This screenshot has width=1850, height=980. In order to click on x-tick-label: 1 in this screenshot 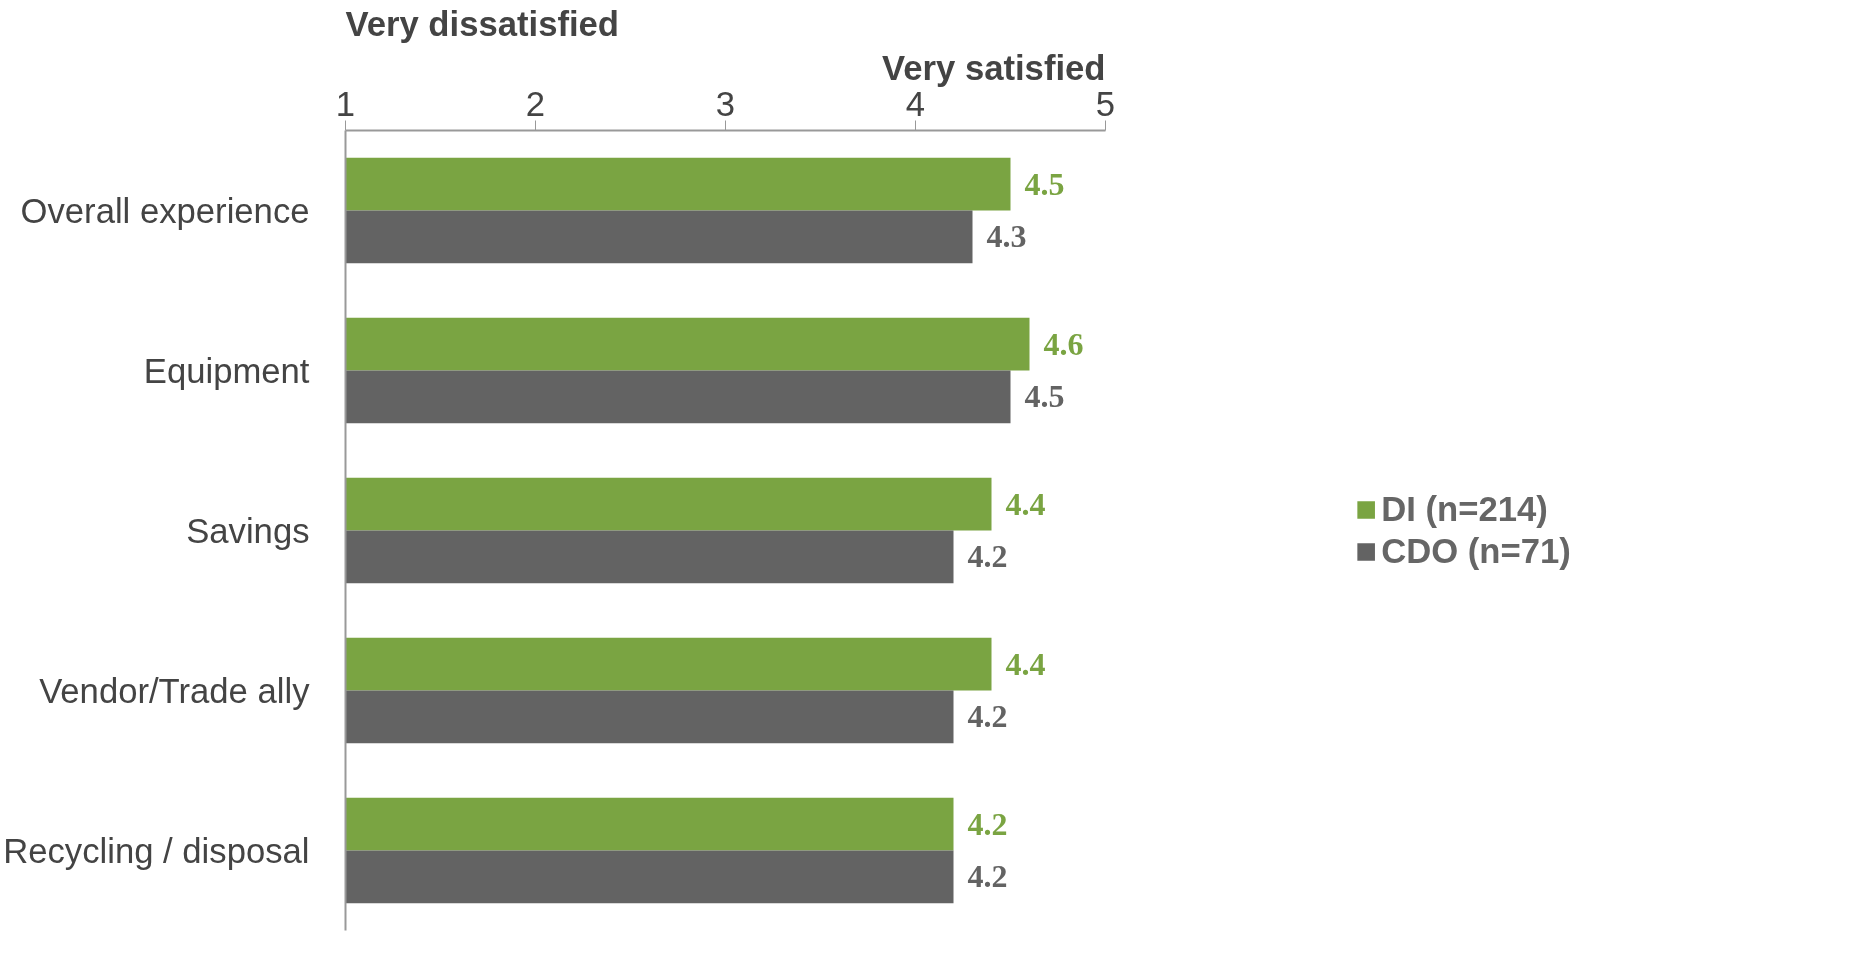, I will do `click(345, 103)`.